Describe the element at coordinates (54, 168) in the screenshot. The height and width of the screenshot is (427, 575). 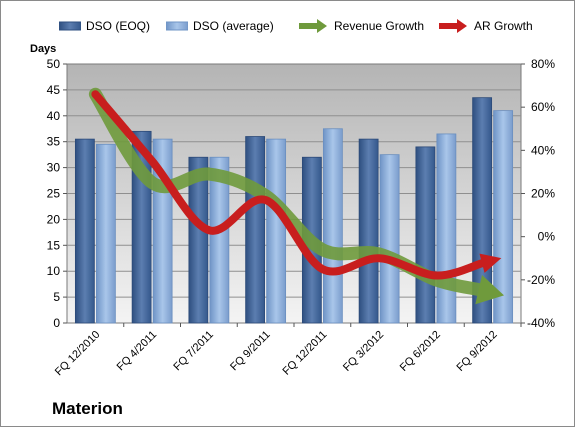
I see `y-tick-label: 30` at that location.